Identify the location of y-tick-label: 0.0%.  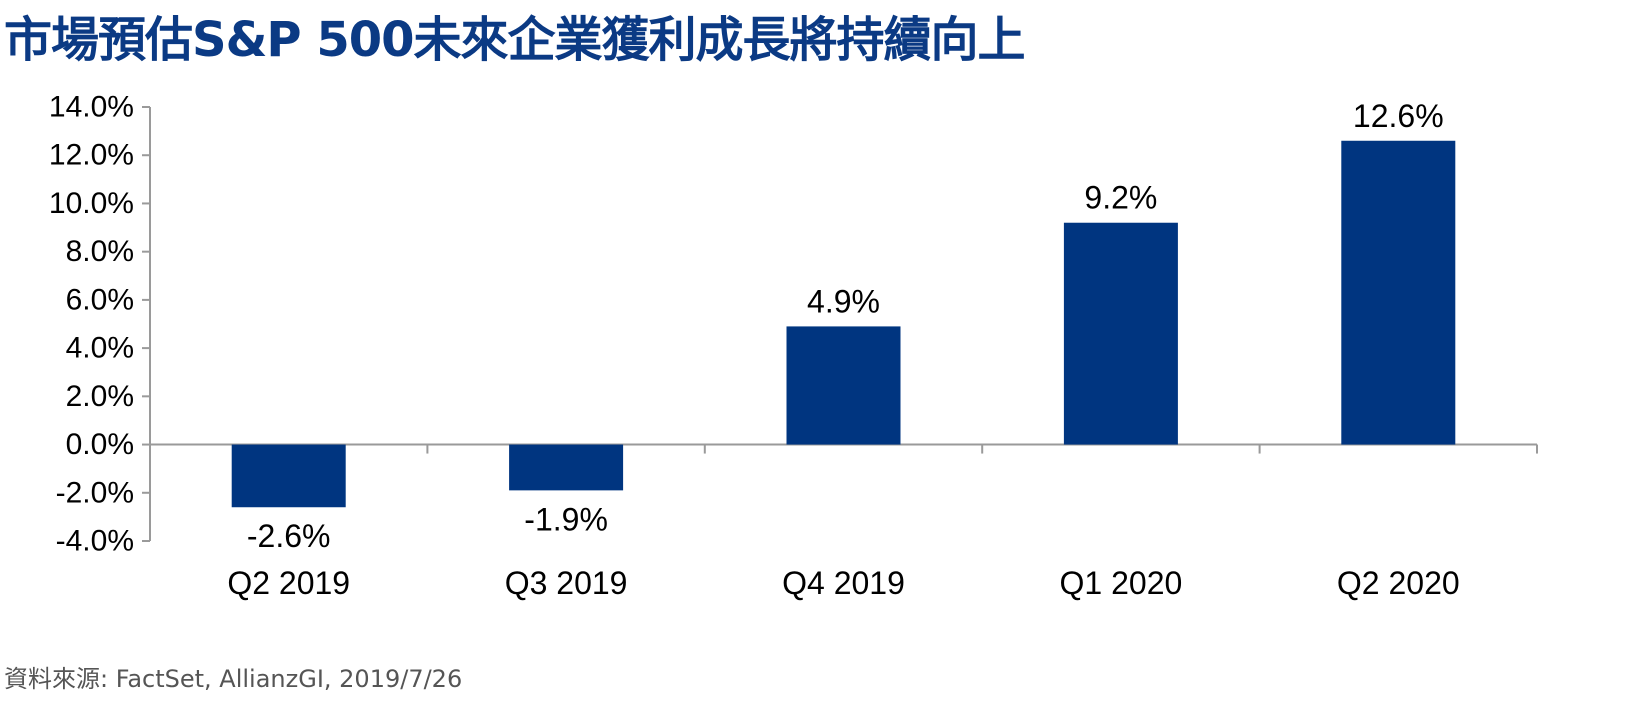
(100, 444).